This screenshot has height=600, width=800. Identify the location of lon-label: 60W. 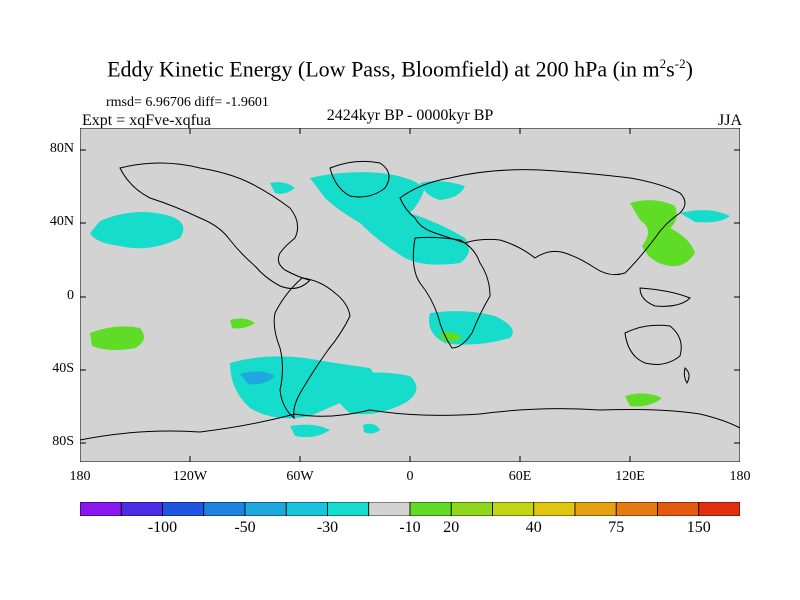
(300, 476).